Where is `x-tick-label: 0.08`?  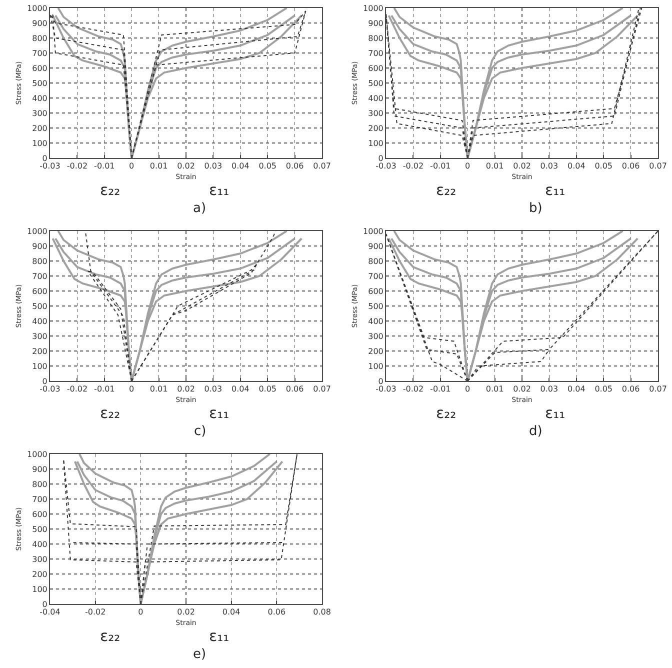 x-tick-label: 0.08 is located at coordinates (322, 612).